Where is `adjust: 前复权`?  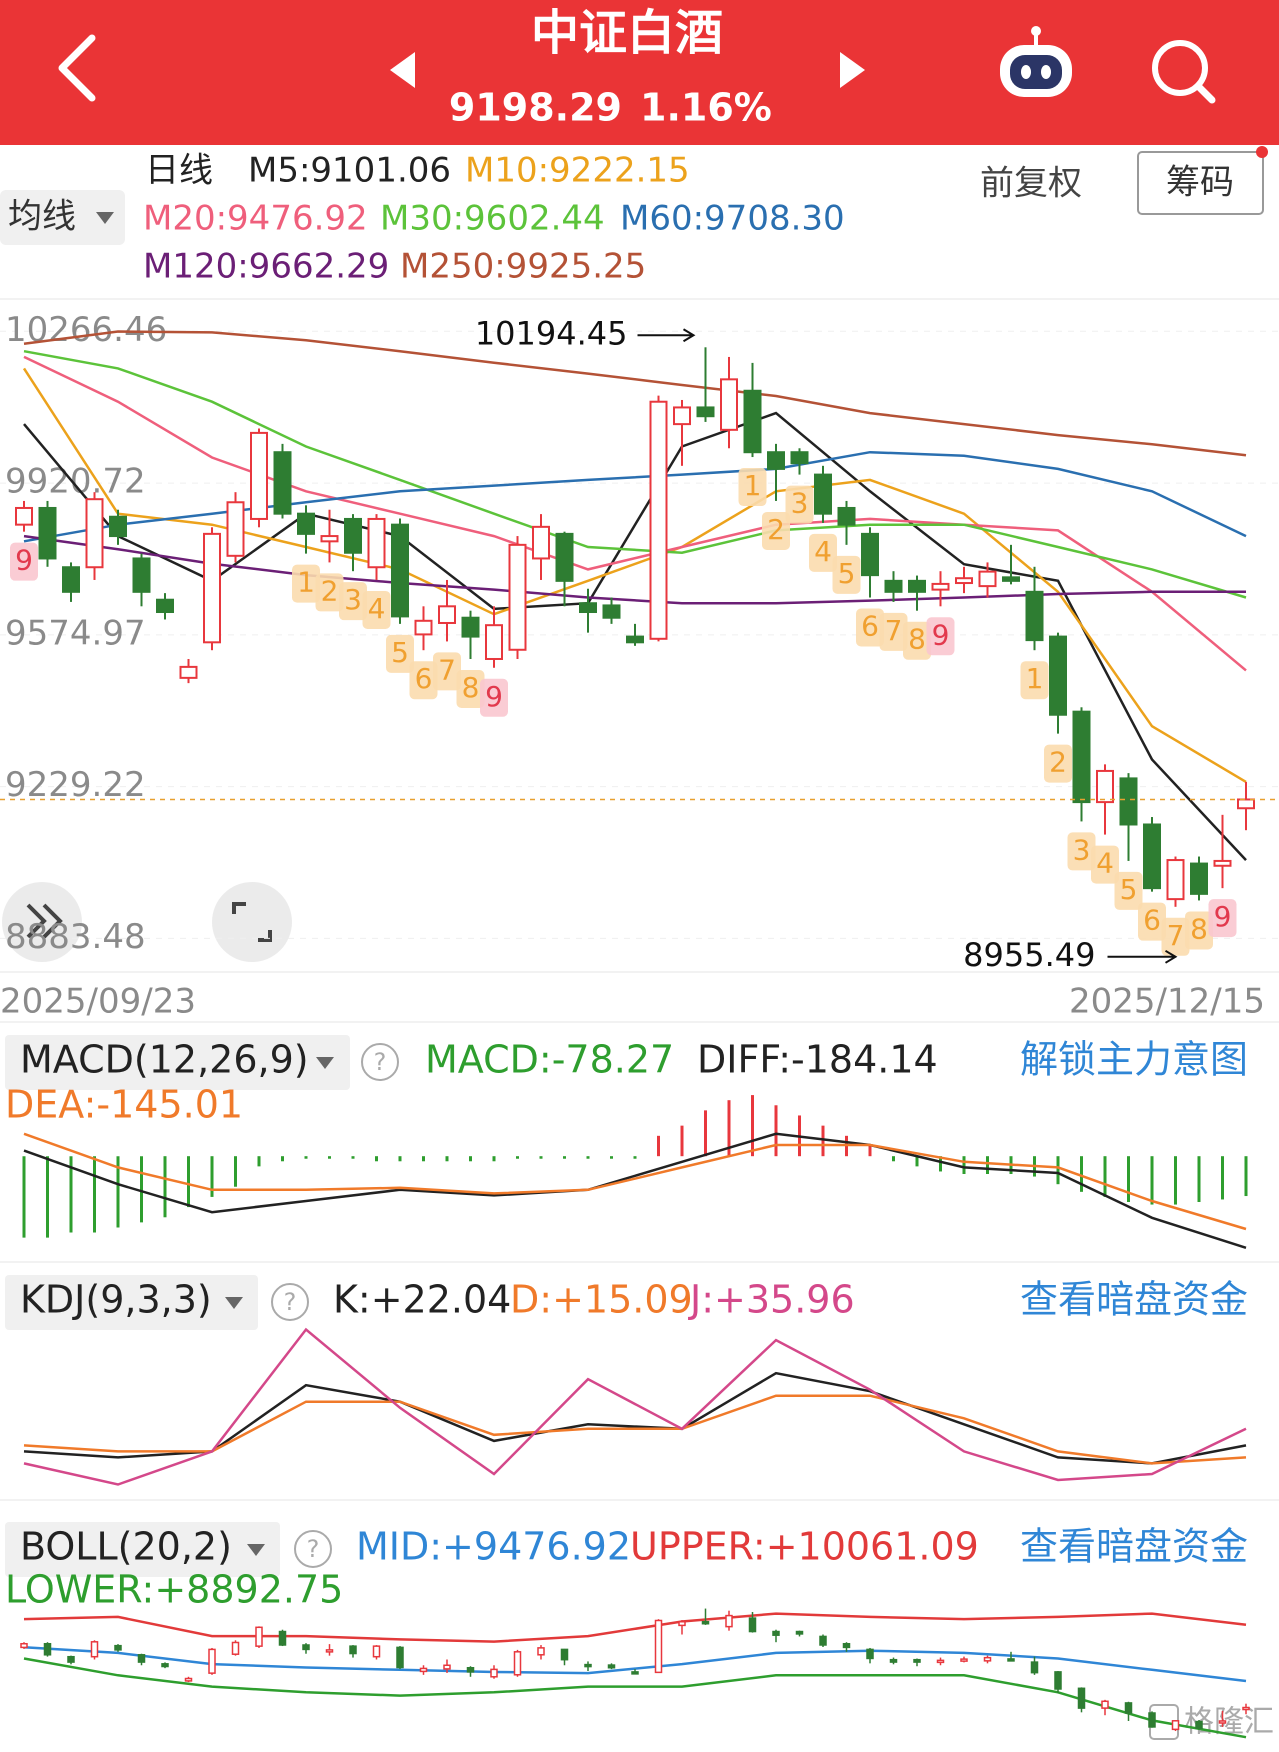 adjust: 前复权 is located at coordinates (1031, 184).